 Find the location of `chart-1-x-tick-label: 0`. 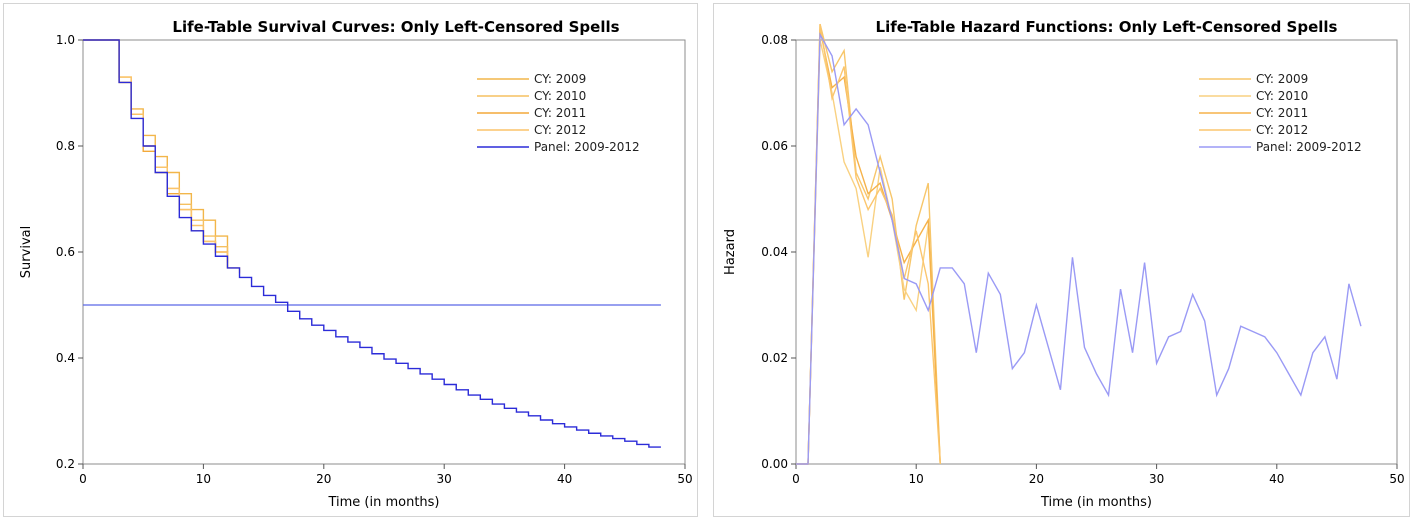

chart-1-x-tick-label: 0 is located at coordinates (796, 479).